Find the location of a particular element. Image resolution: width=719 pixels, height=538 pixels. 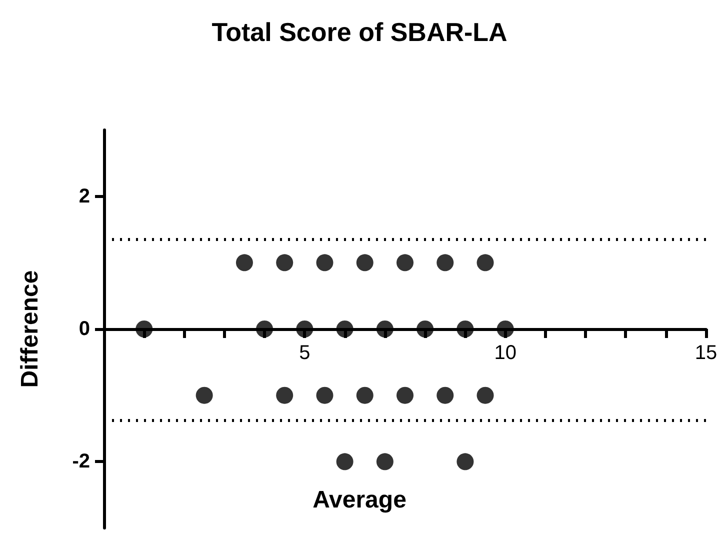

y-tick-label: 2 is located at coordinates (84, 196).